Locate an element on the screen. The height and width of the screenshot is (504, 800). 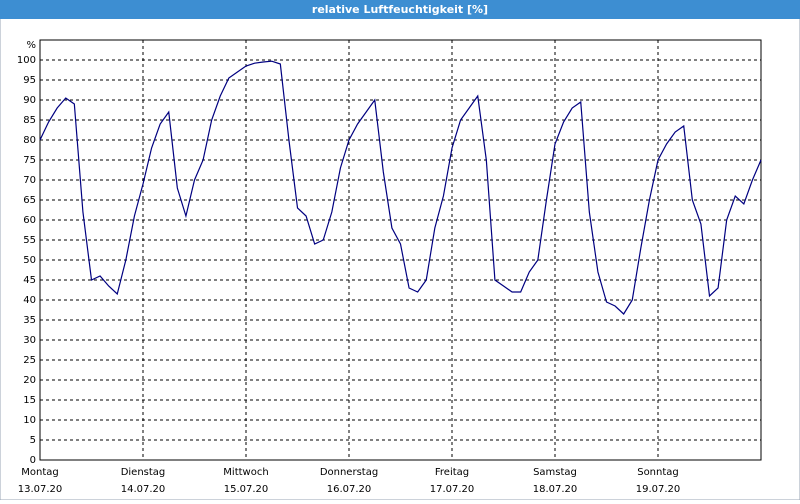
x-tick-day: Sonntag is located at coordinates (658, 472).